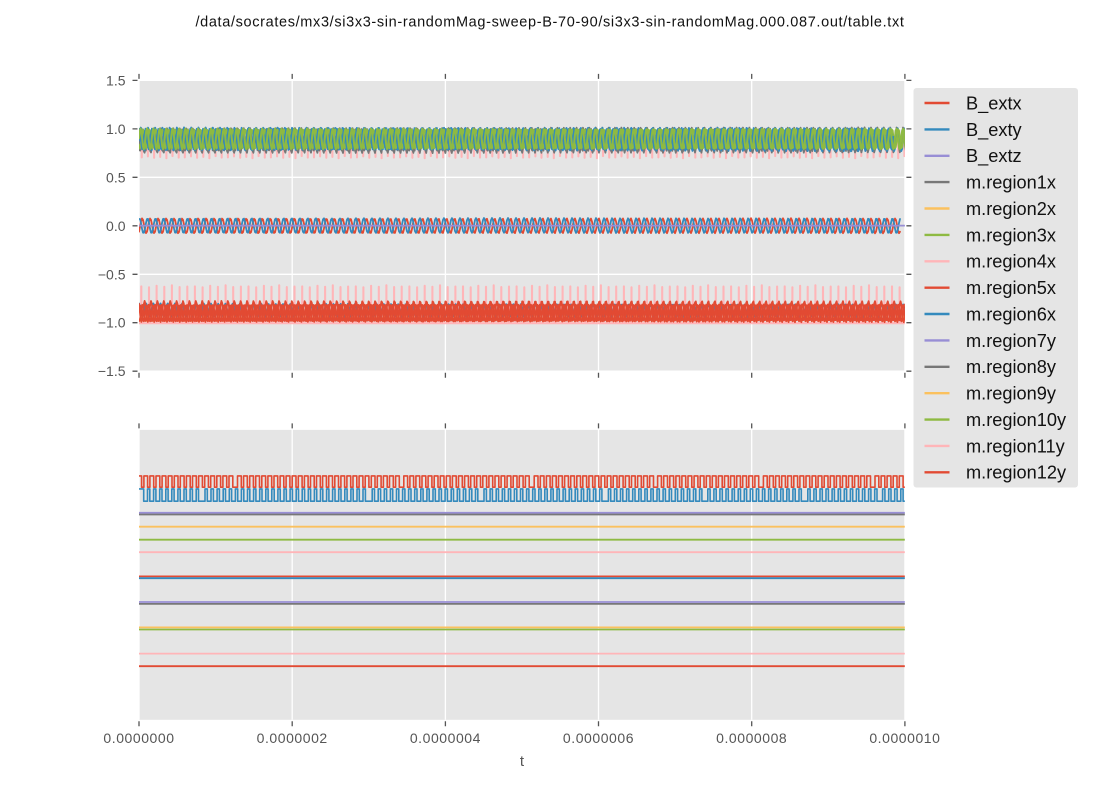 This screenshot has width=1100, height=800. Describe the element at coordinates (116, 129) in the screenshot. I see `svg-text: 1.0` at that location.